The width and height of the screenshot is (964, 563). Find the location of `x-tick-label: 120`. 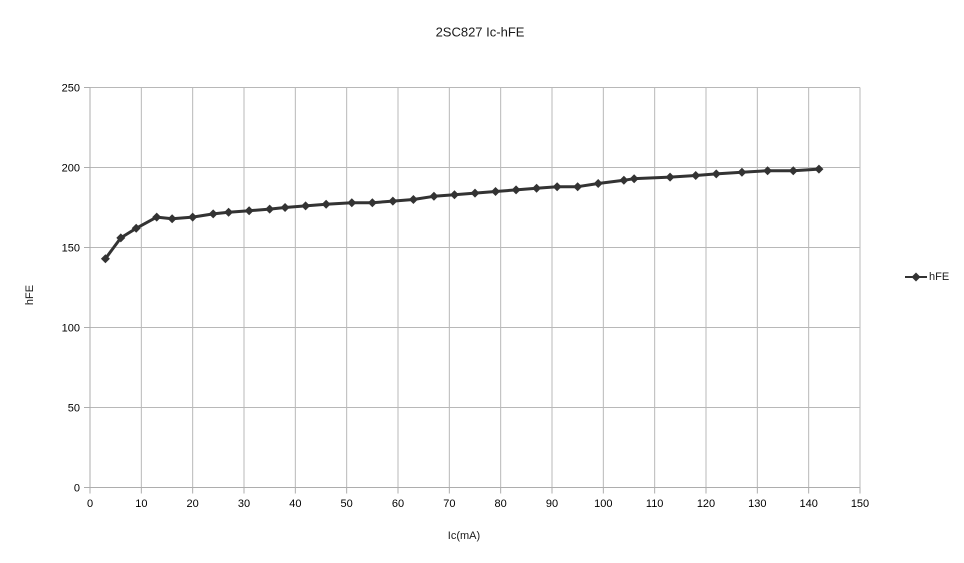

x-tick-label: 120 is located at coordinates (706, 504).